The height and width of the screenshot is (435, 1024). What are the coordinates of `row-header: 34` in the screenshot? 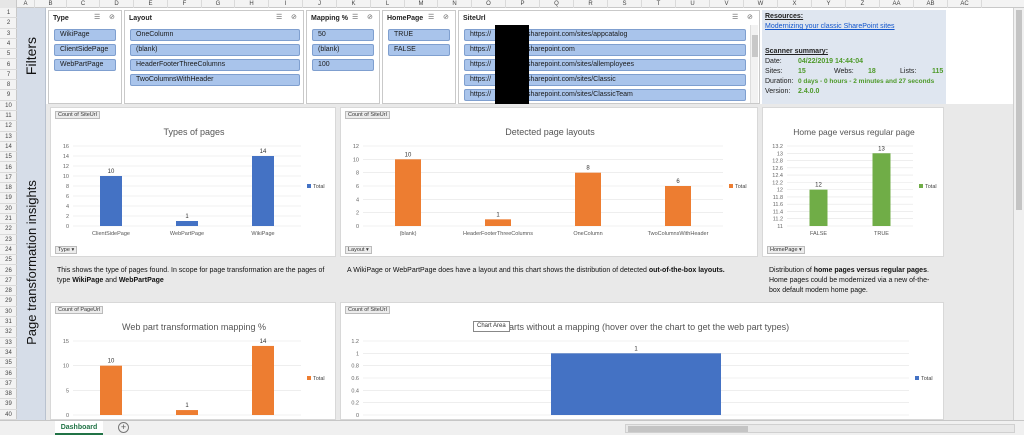 It's located at (8, 353).